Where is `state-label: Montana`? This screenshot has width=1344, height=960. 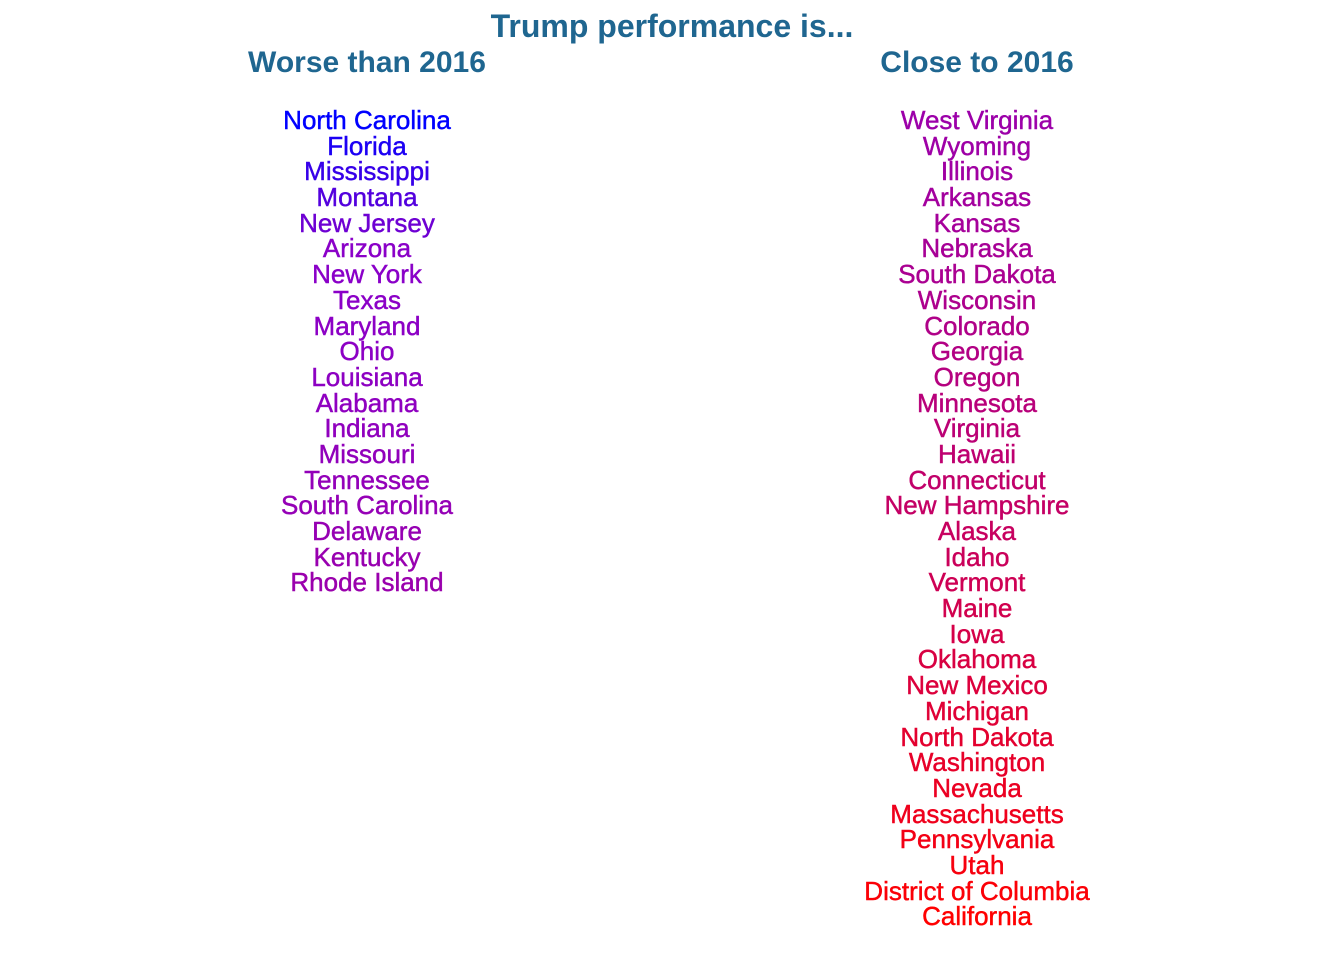
state-label: Montana is located at coordinates (367, 197).